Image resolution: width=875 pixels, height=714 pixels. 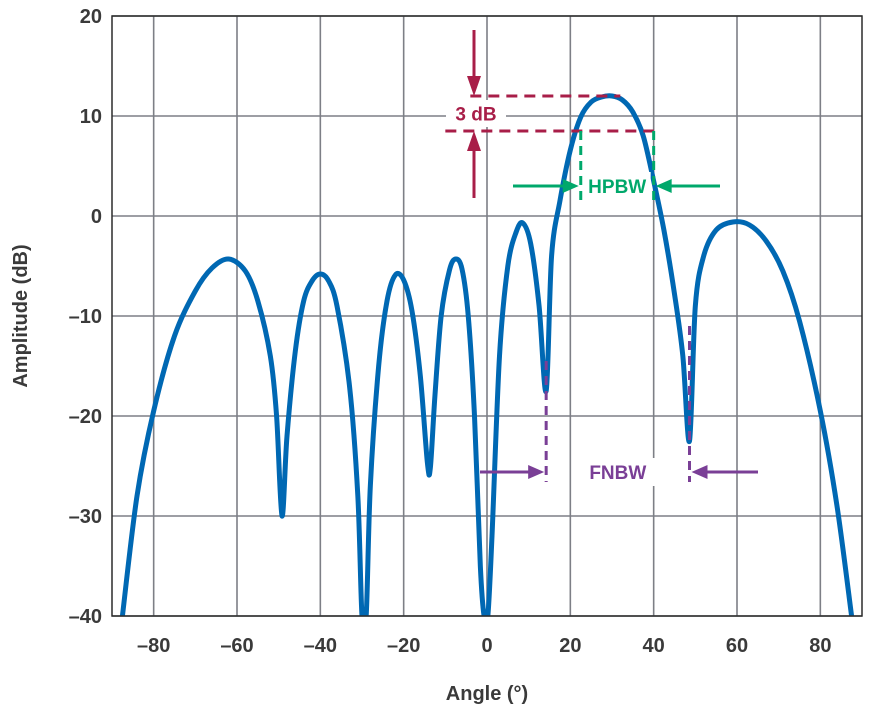 I want to click on x-tick-label: –60, so click(x=236, y=646).